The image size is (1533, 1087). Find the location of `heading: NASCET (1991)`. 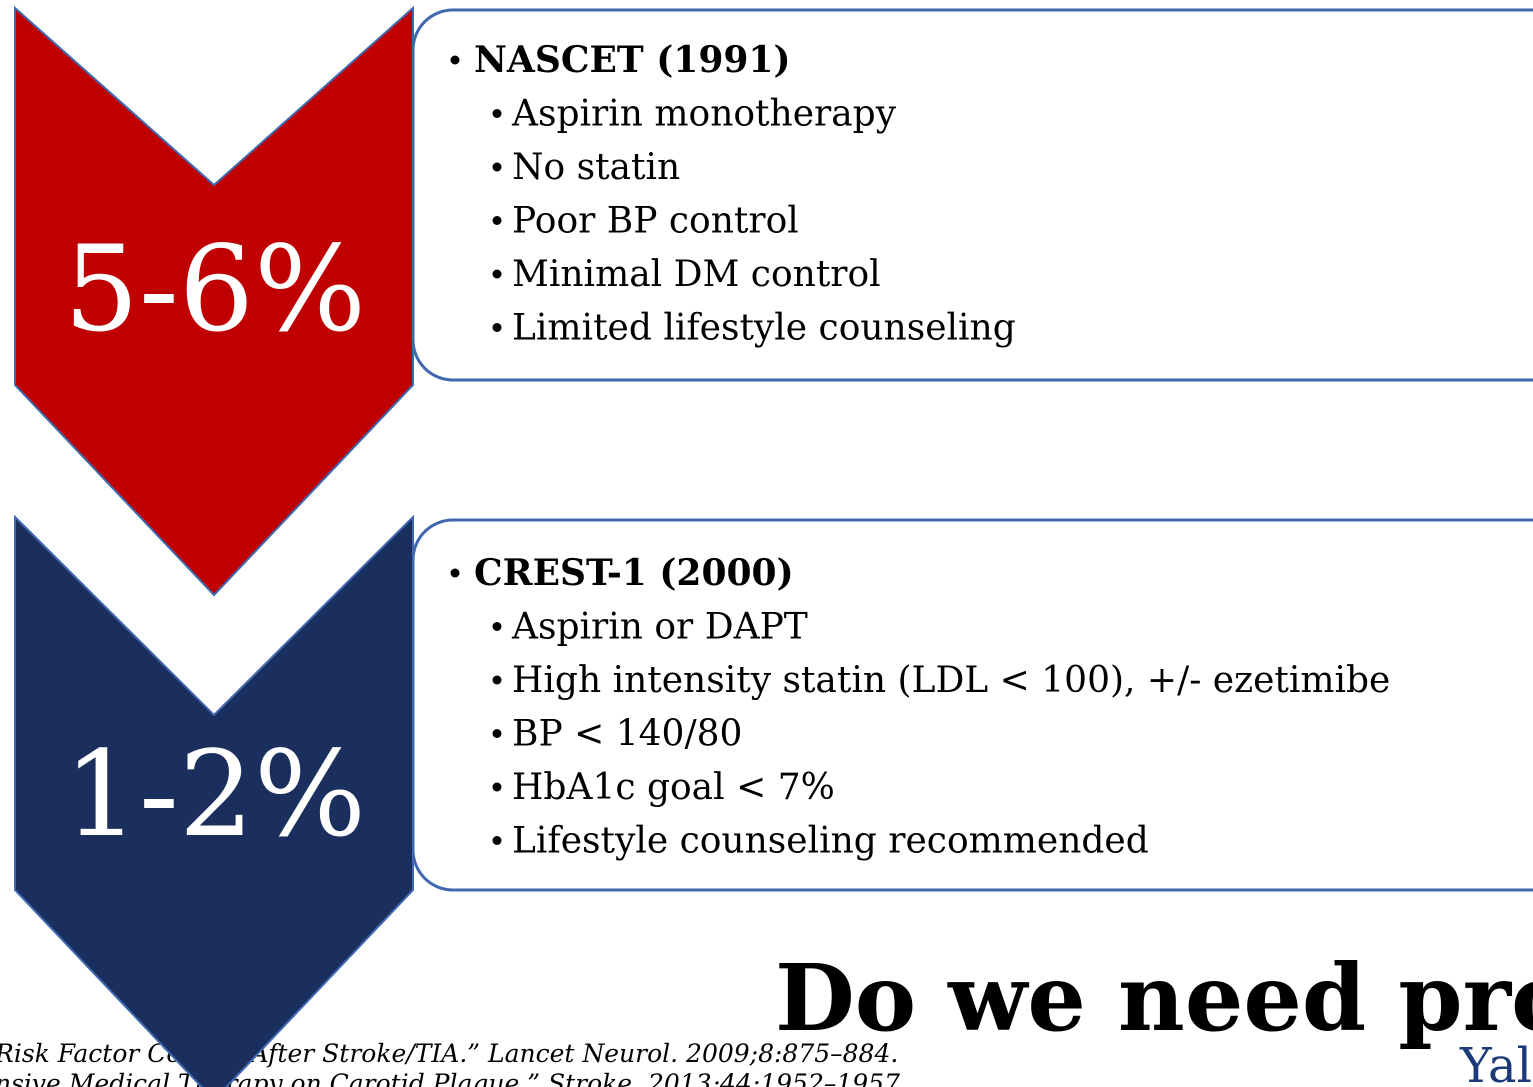

heading: NASCET (1991) is located at coordinates (632, 60).